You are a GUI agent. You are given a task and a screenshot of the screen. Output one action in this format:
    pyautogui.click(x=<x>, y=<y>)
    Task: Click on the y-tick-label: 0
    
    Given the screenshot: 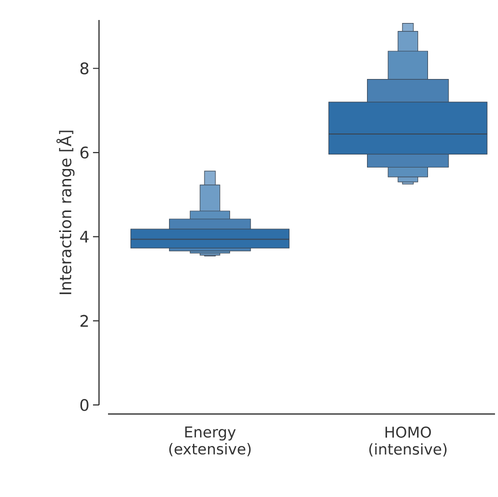 What is the action you would take?
    pyautogui.click(x=84, y=405)
    